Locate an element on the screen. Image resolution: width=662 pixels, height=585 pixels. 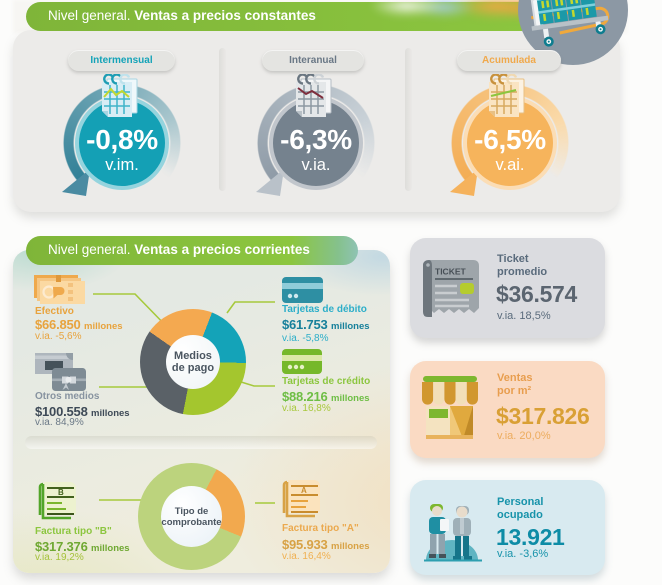
svg-text: A is located at coordinates (304, 490).